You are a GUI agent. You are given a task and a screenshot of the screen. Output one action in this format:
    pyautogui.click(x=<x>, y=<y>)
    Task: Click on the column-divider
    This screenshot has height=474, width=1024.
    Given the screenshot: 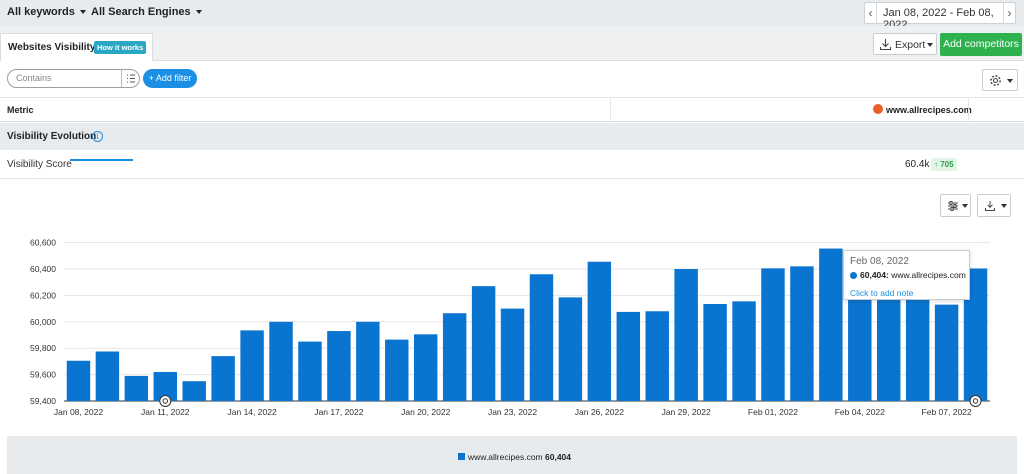 What is the action you would take?
    pyautogui.click(x=610, y=110)
    